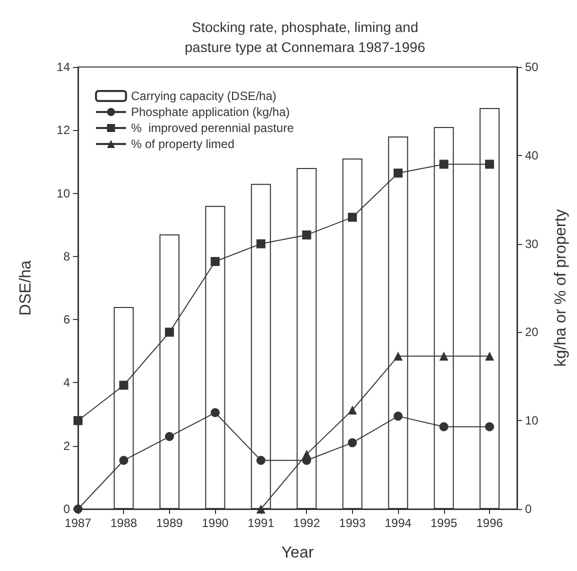 The height and width of the screenshot is (571, 577). What do you see at coordinates (182, 144) in the screenshot?
I see `legend-label: % of property limed` at bounding box center [182, 144].